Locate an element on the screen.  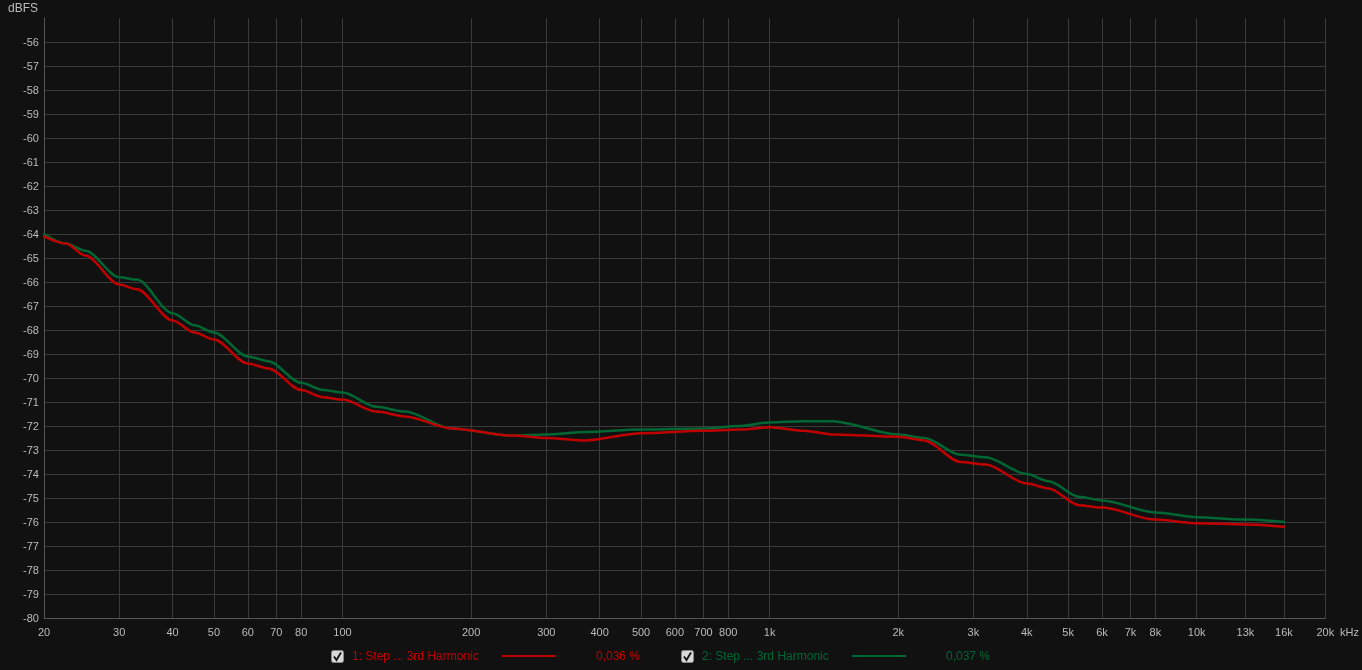
y-tick-label: -79 is located at coordinates (31, 594).